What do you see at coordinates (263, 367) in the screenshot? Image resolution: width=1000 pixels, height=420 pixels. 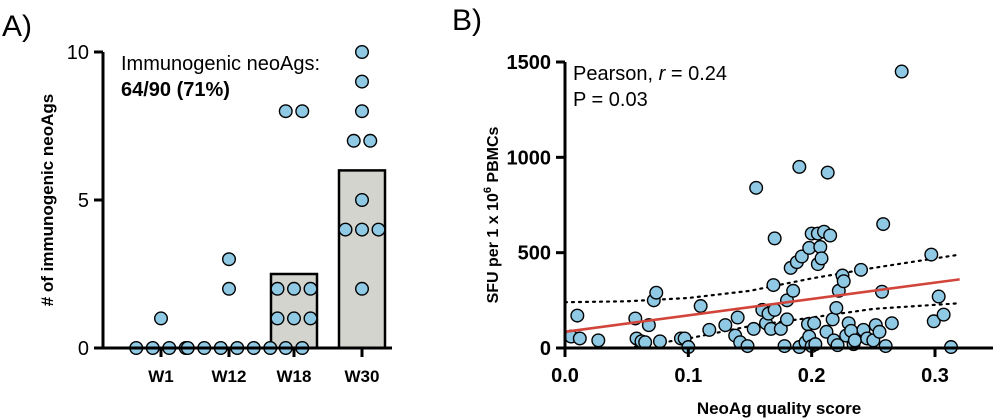 I see `panel-a-x-ticks: W1 W12 W18 W30` at bounding box center [263, 367].